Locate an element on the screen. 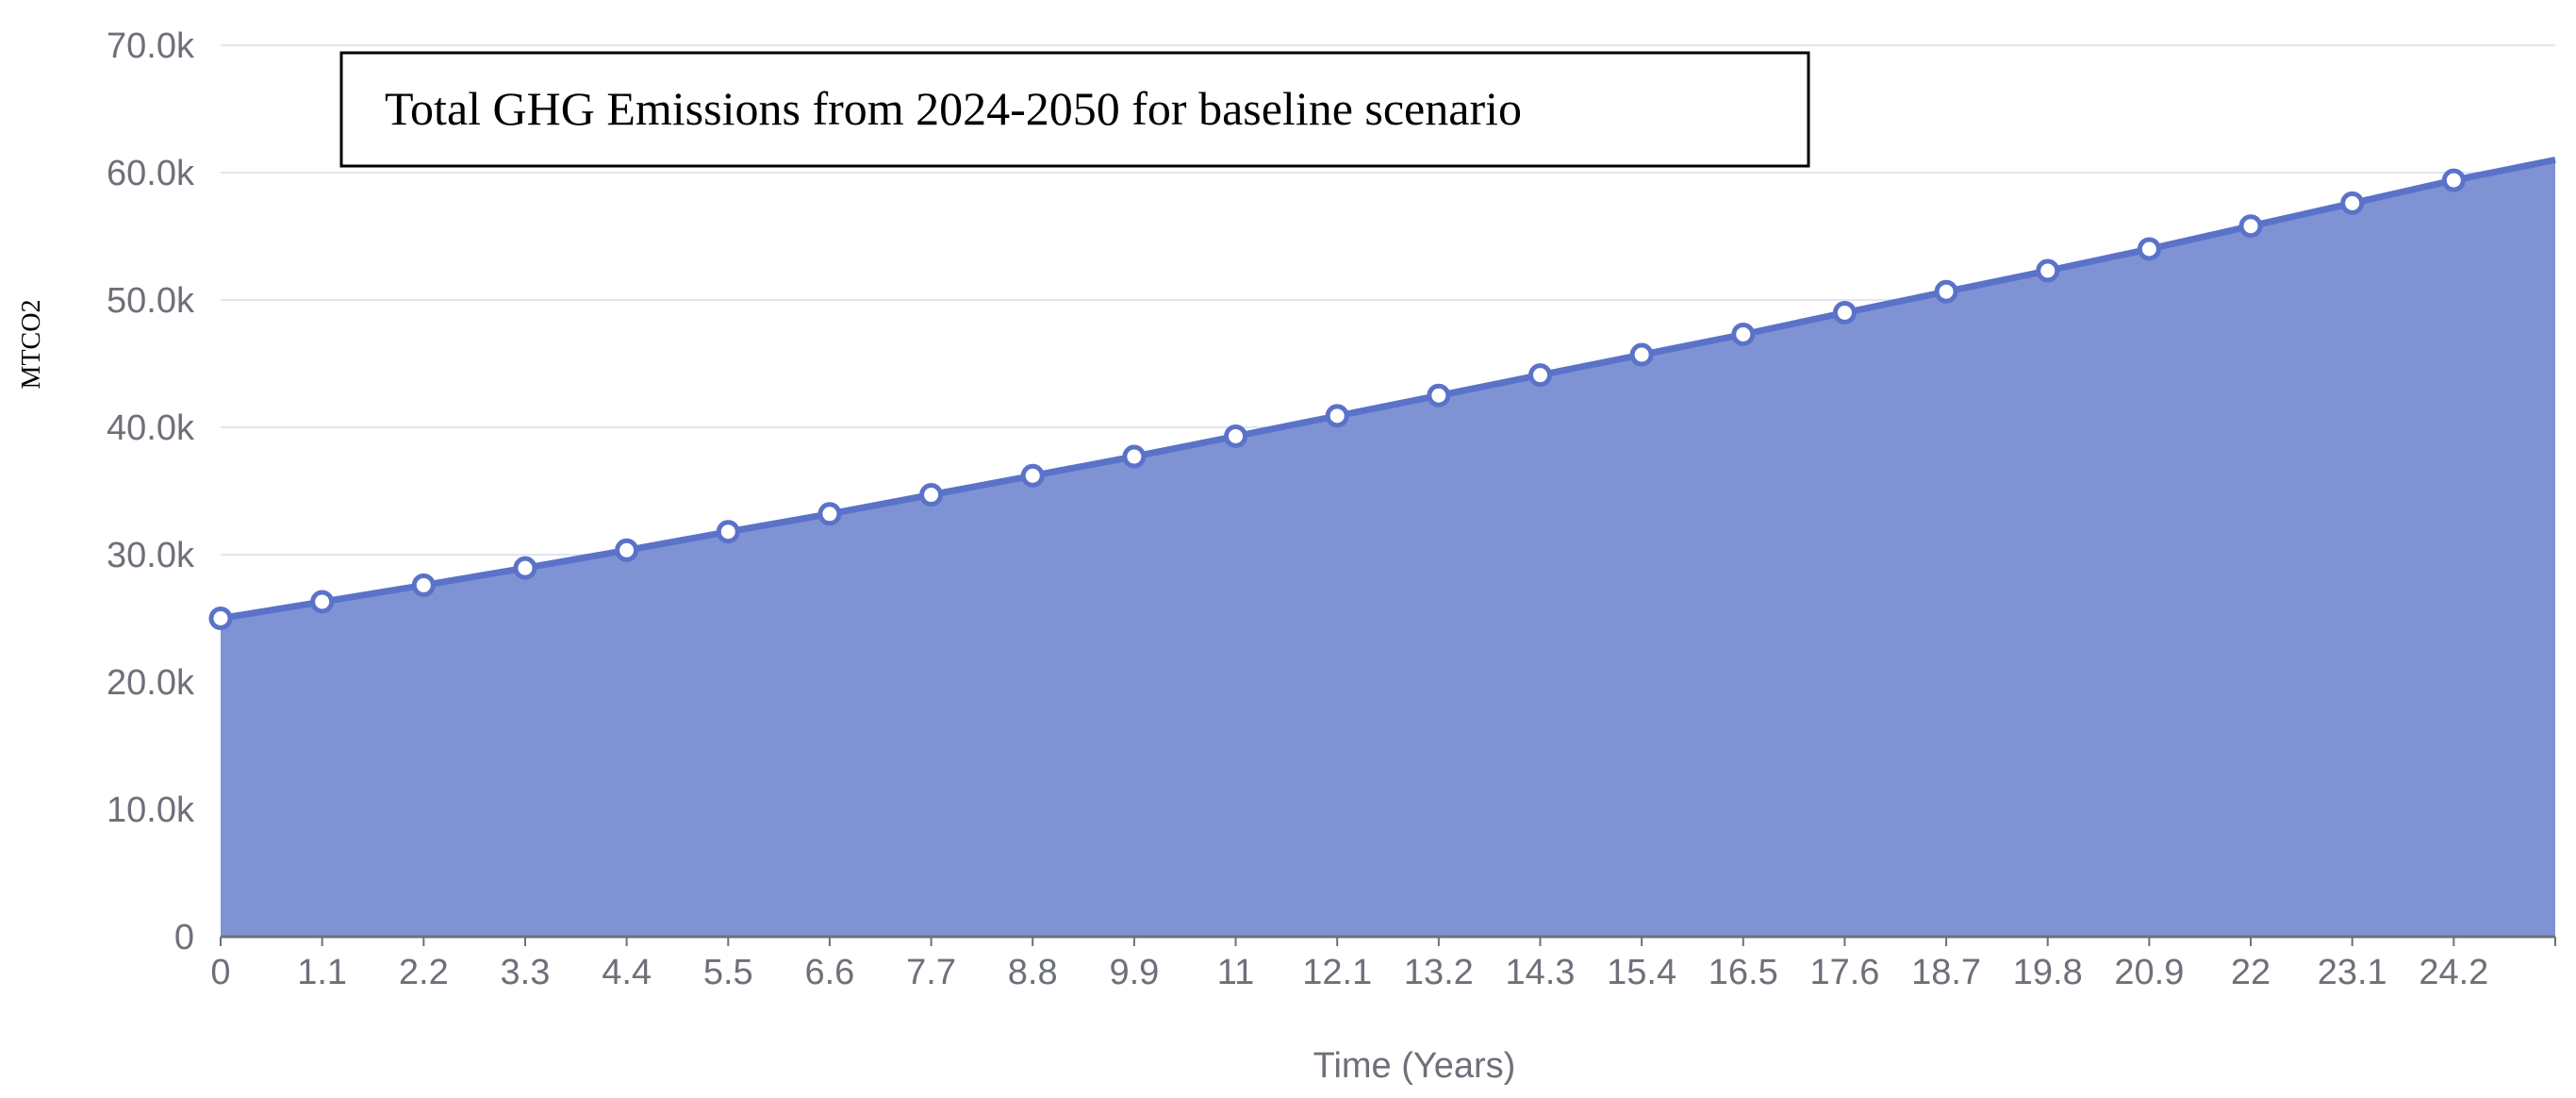 The height and width of the screenshot is (1098, 2576). y-tick-label: 30.0k is located at coordinates (151, 555).